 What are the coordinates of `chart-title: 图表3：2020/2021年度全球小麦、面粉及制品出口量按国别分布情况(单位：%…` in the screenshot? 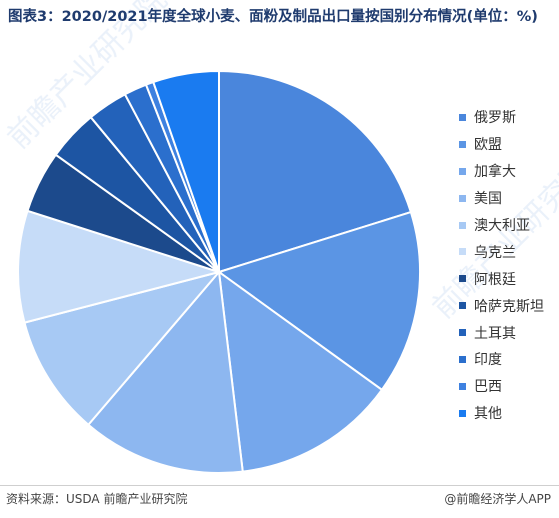 It's located at (273, 17).